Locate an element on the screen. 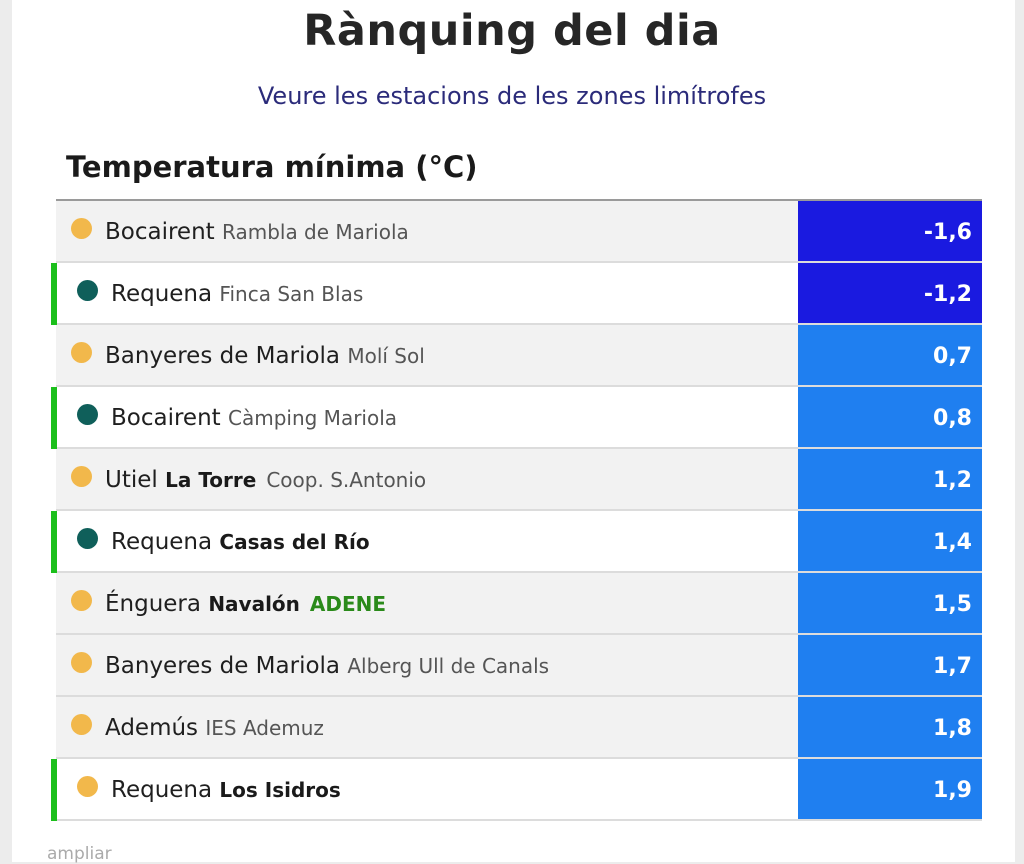 Image resolution: width=1024 pixels, height=864 pixels. station-detail: Càmping Mariola is located at coordinates (313, 418).